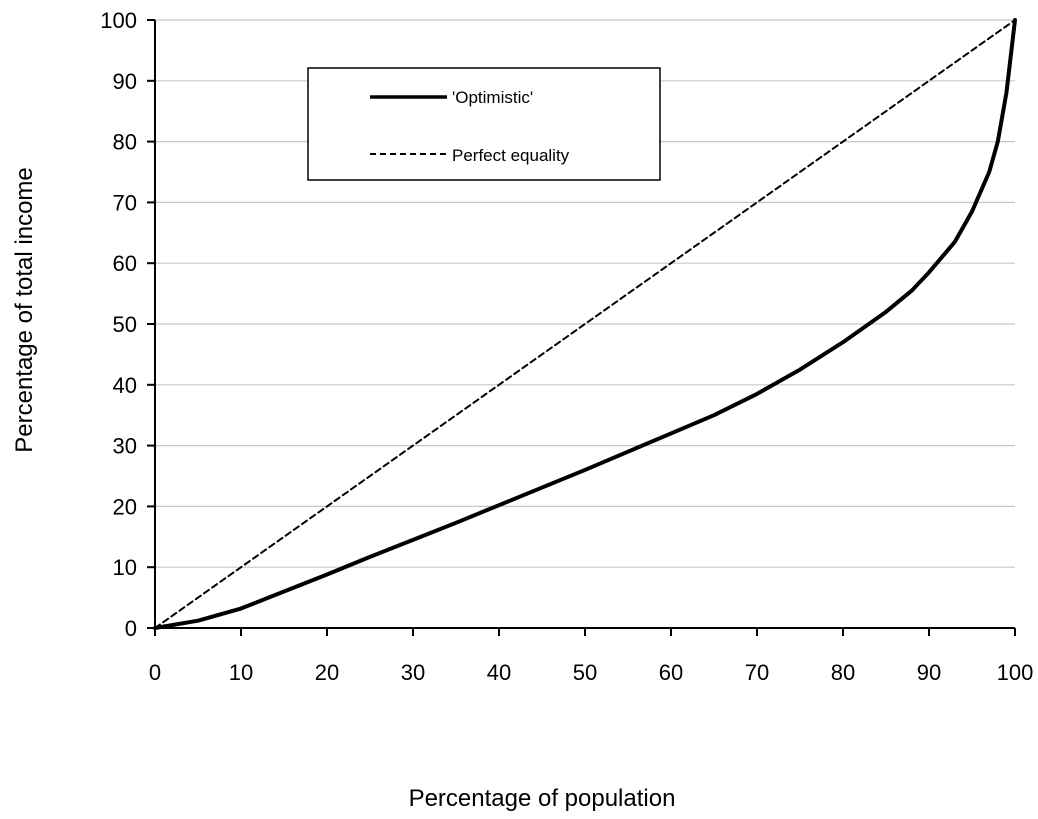 This screenshot has width=1038, height=819. What do you see at coordinates (24, 310) in the screenshot?
I see `y-axis-title: Percentage of total income` at bounding box center [24, 310].